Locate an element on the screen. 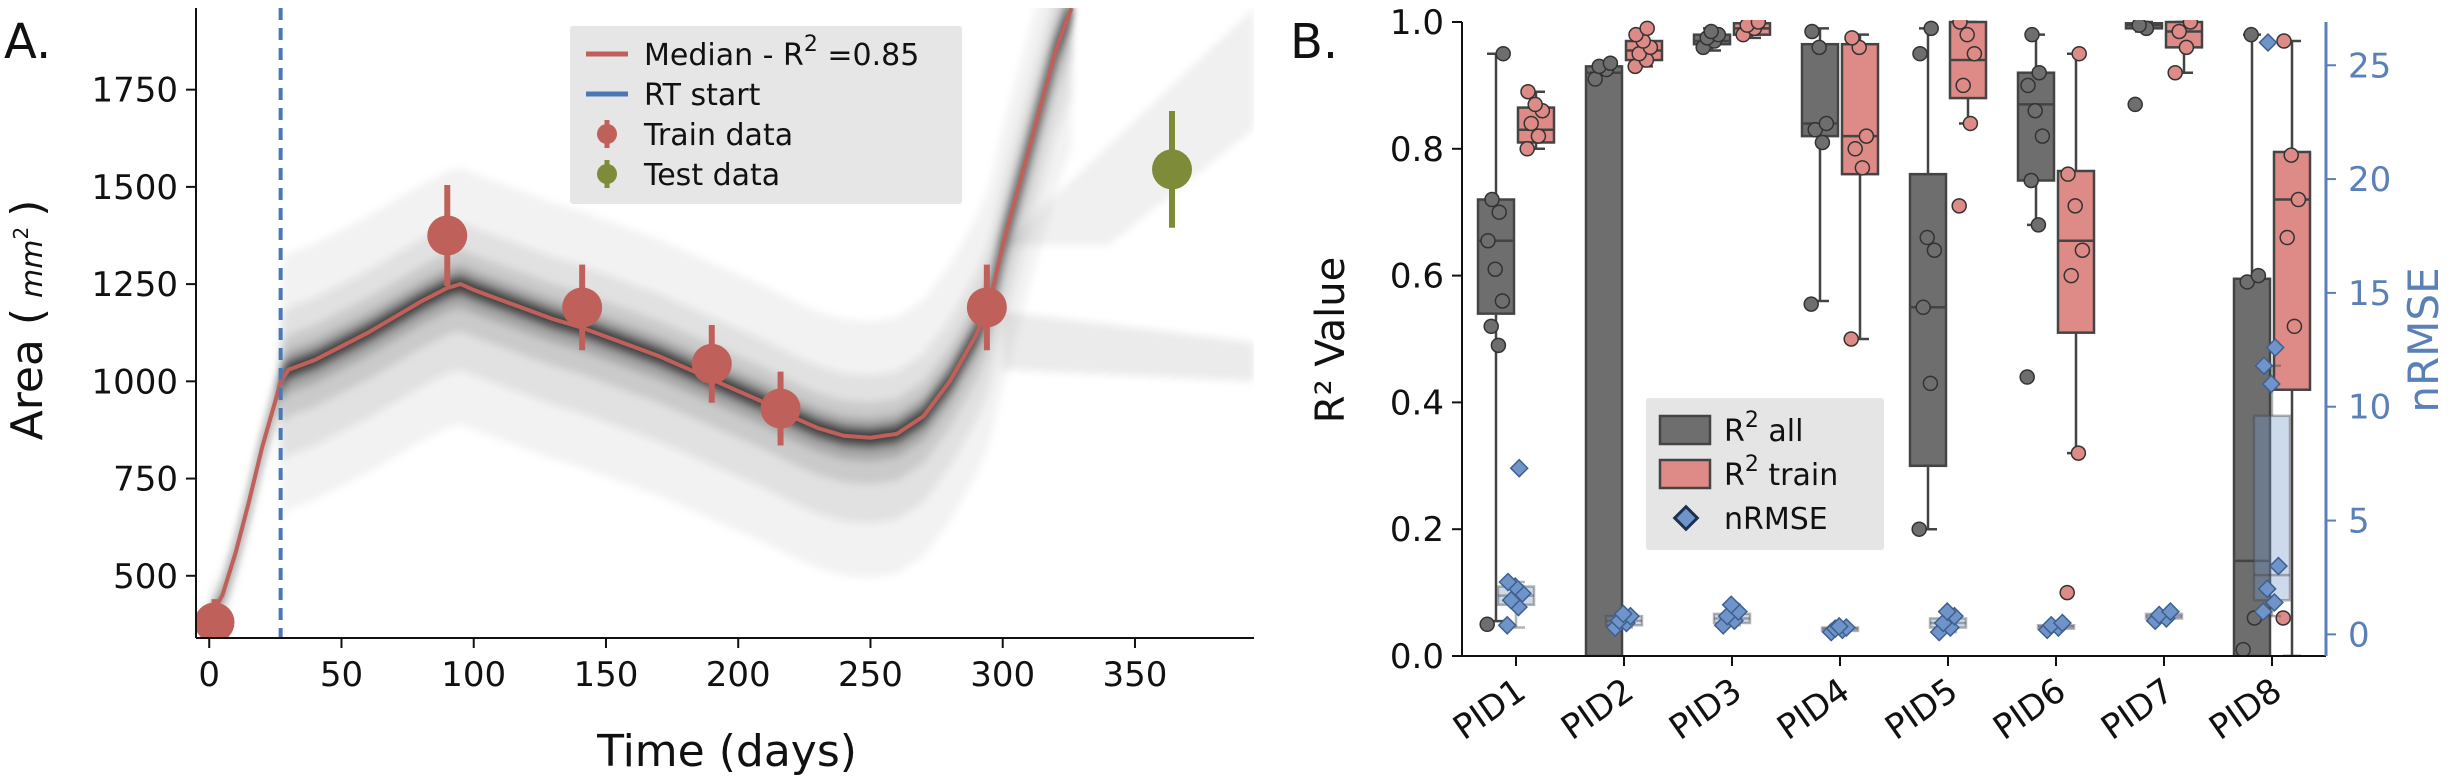 The image size is (2462, 782). test-point is located at coordinates (1172, 169).